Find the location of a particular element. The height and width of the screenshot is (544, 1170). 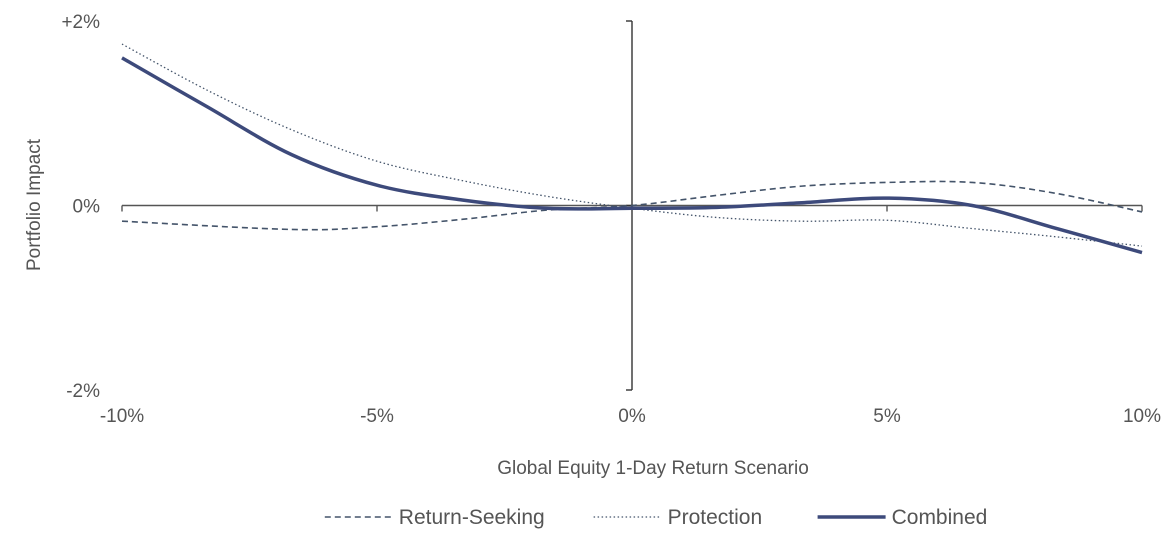

legend-label: Return-Seeking is located at coordinates (472, 517).